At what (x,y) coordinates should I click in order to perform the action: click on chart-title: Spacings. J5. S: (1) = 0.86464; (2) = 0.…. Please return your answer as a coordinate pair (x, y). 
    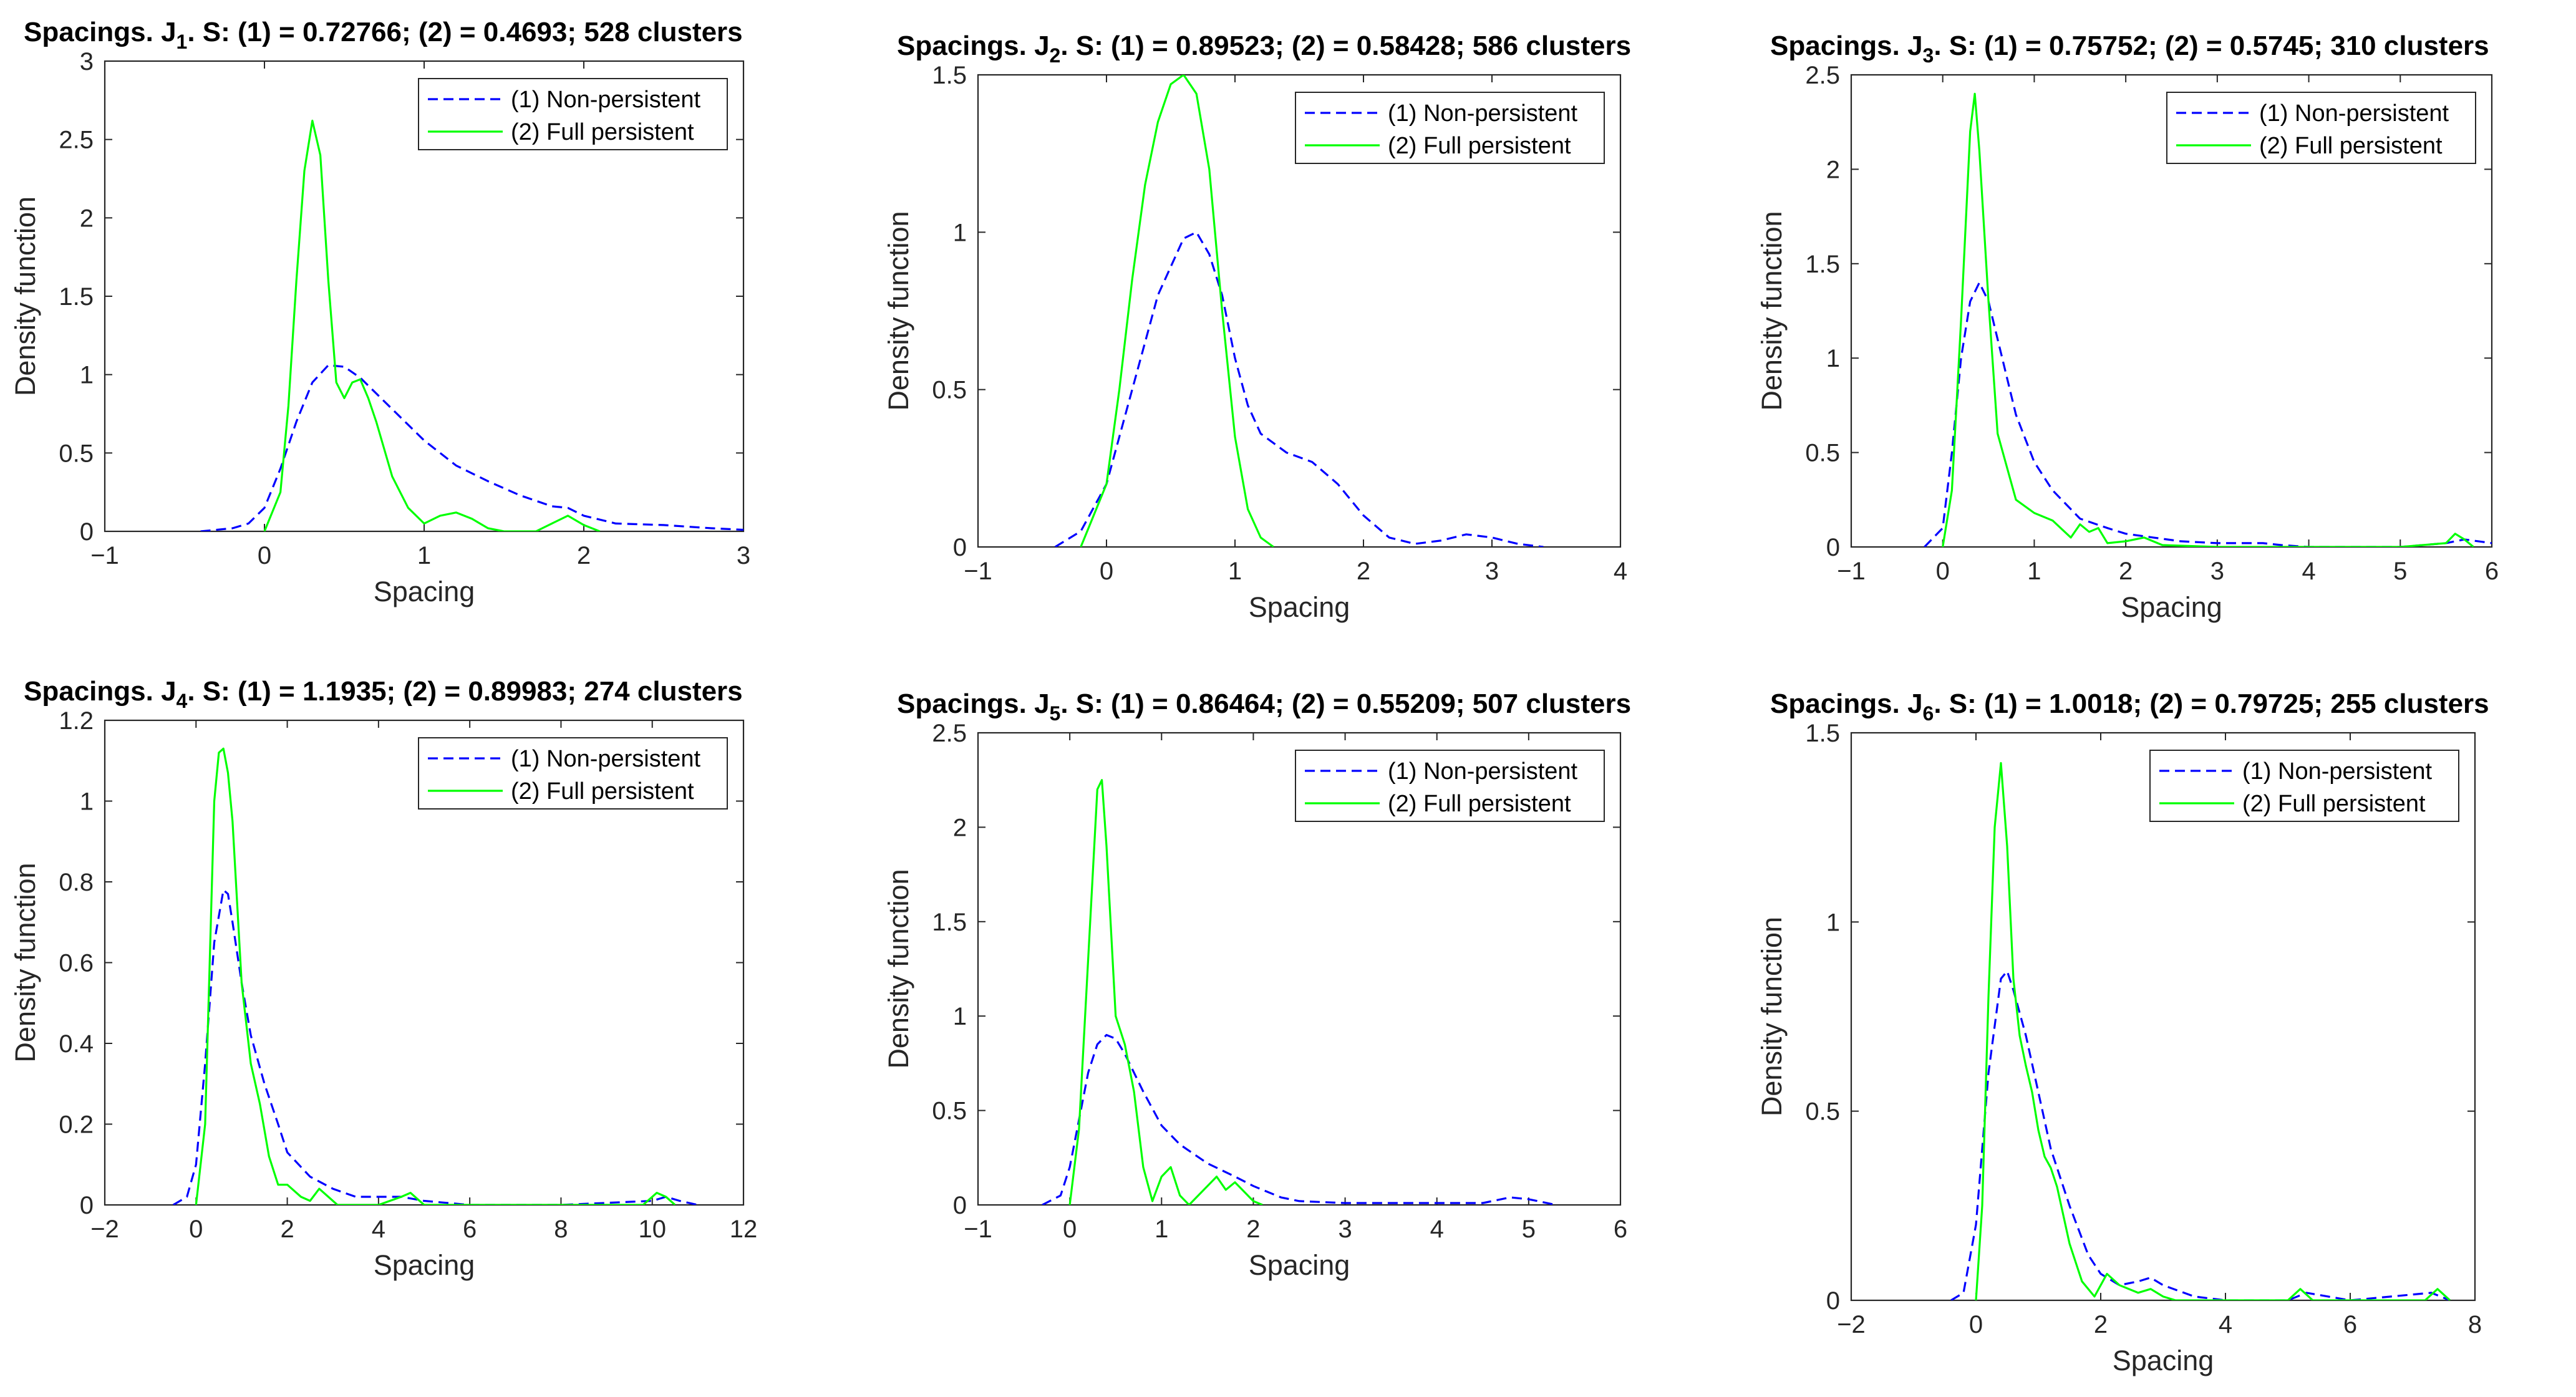
    Looking at the image, I should click on (1264, 707).